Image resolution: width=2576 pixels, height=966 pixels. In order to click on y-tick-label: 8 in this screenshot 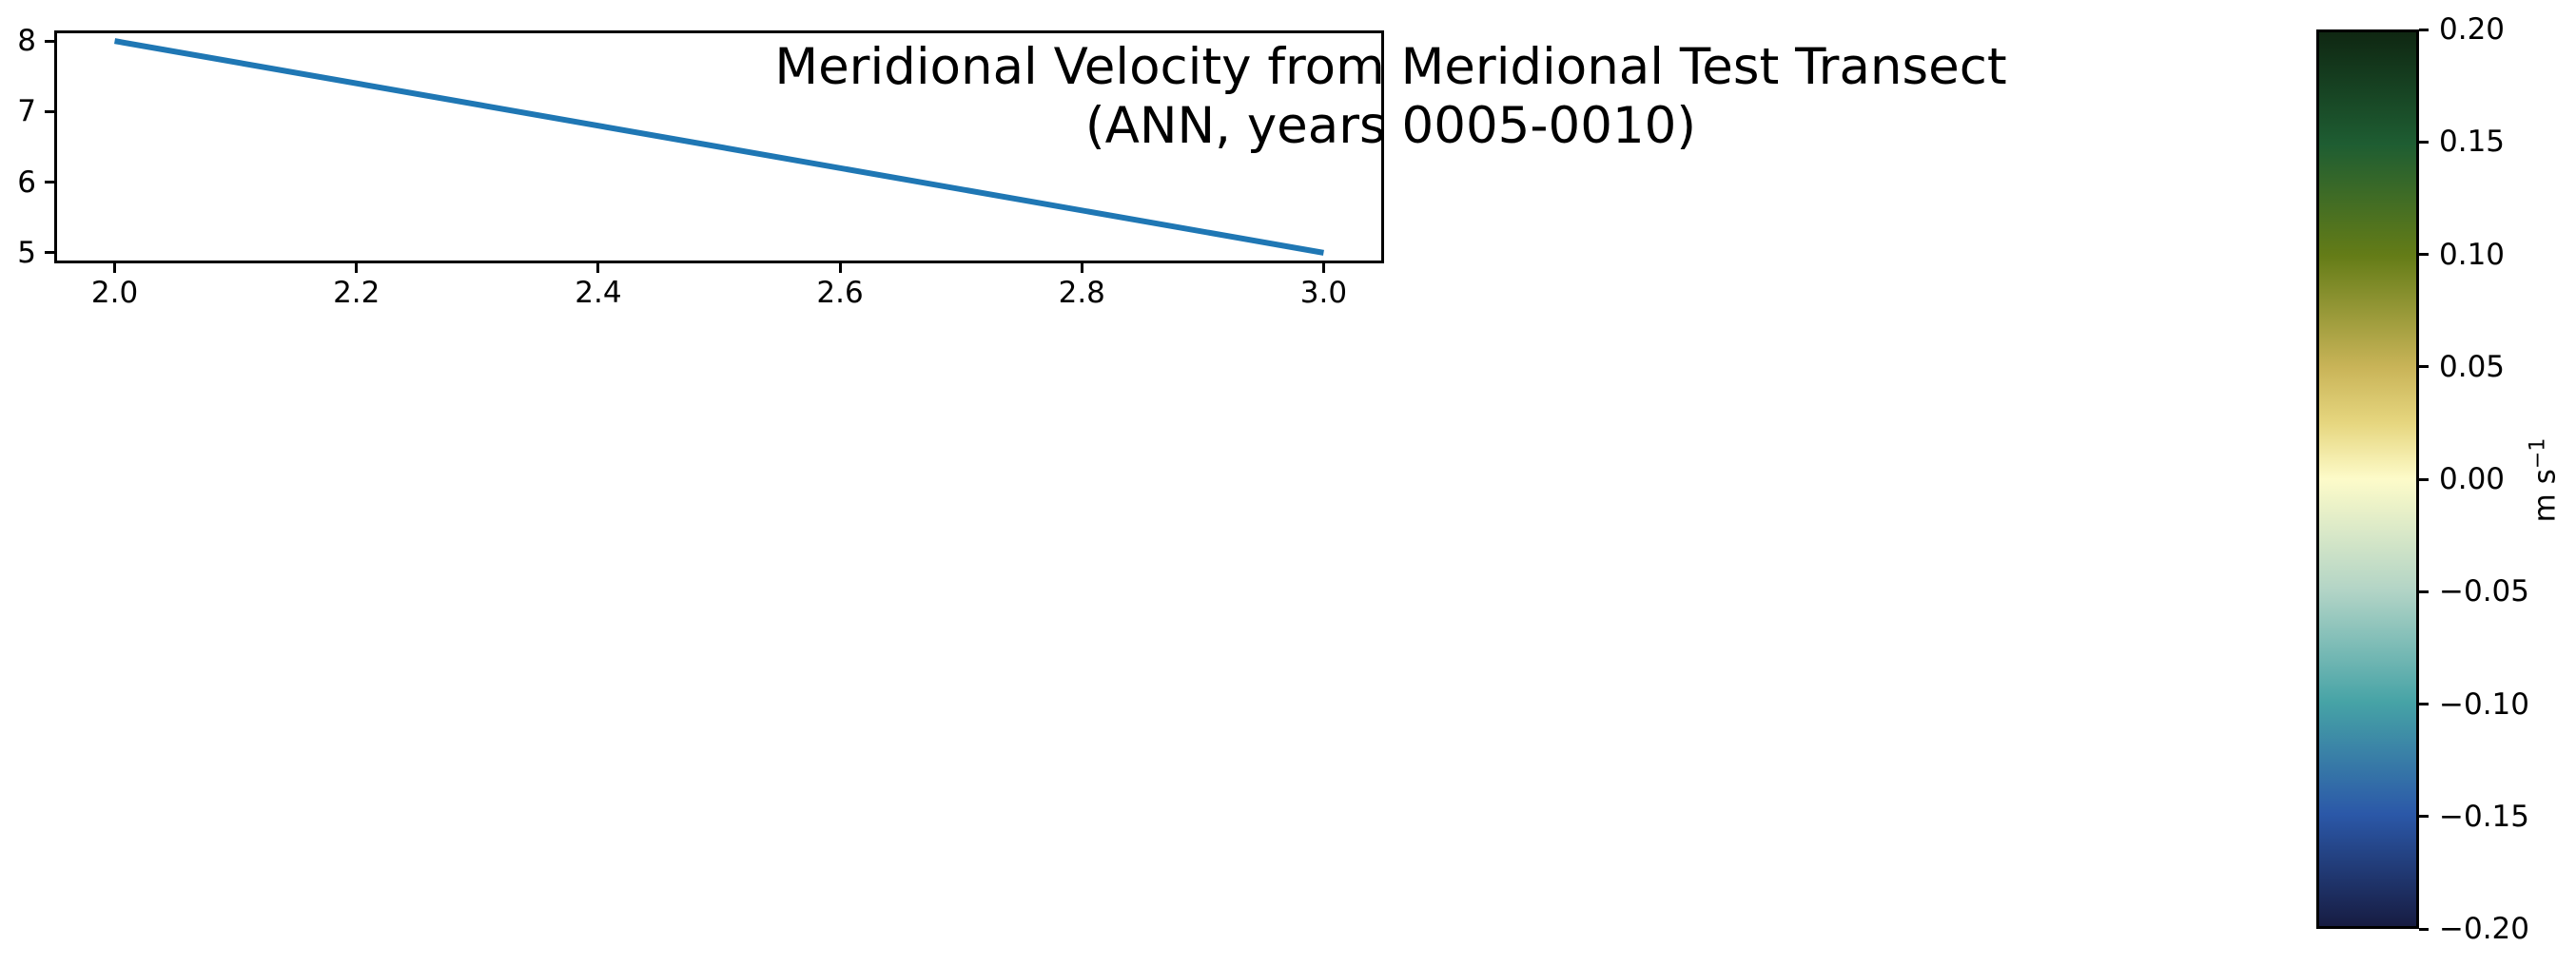, I will do `click(27, 41)`.